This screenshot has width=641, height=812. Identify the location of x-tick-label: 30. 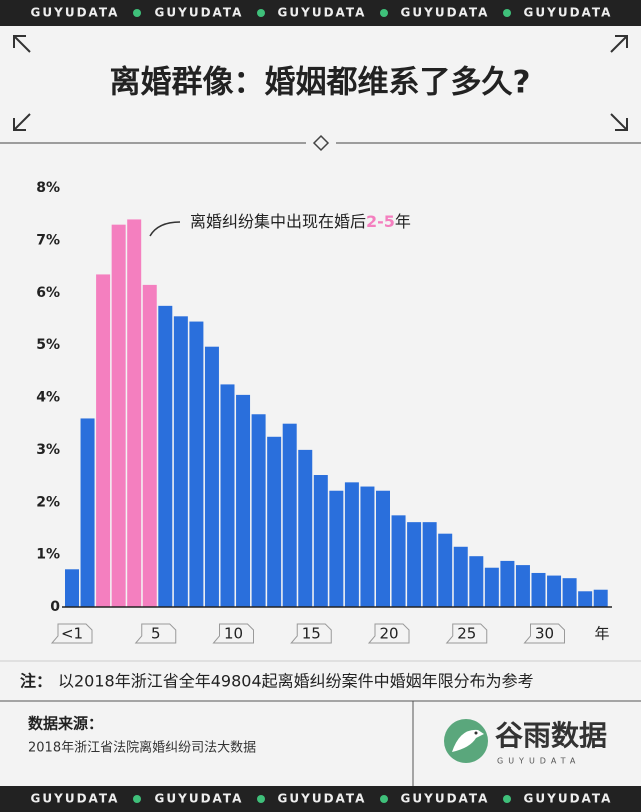
(544, 634).